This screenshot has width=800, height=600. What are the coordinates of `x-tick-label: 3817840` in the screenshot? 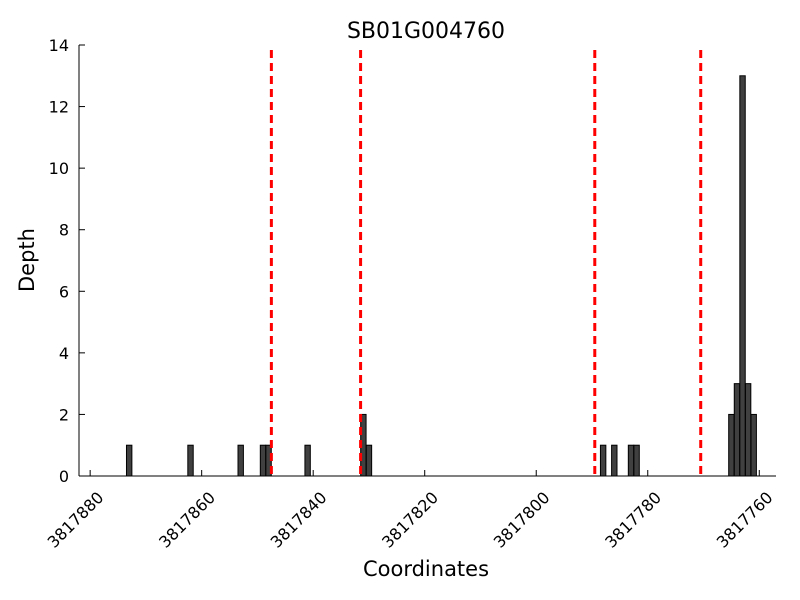 It's located at (299, 520).